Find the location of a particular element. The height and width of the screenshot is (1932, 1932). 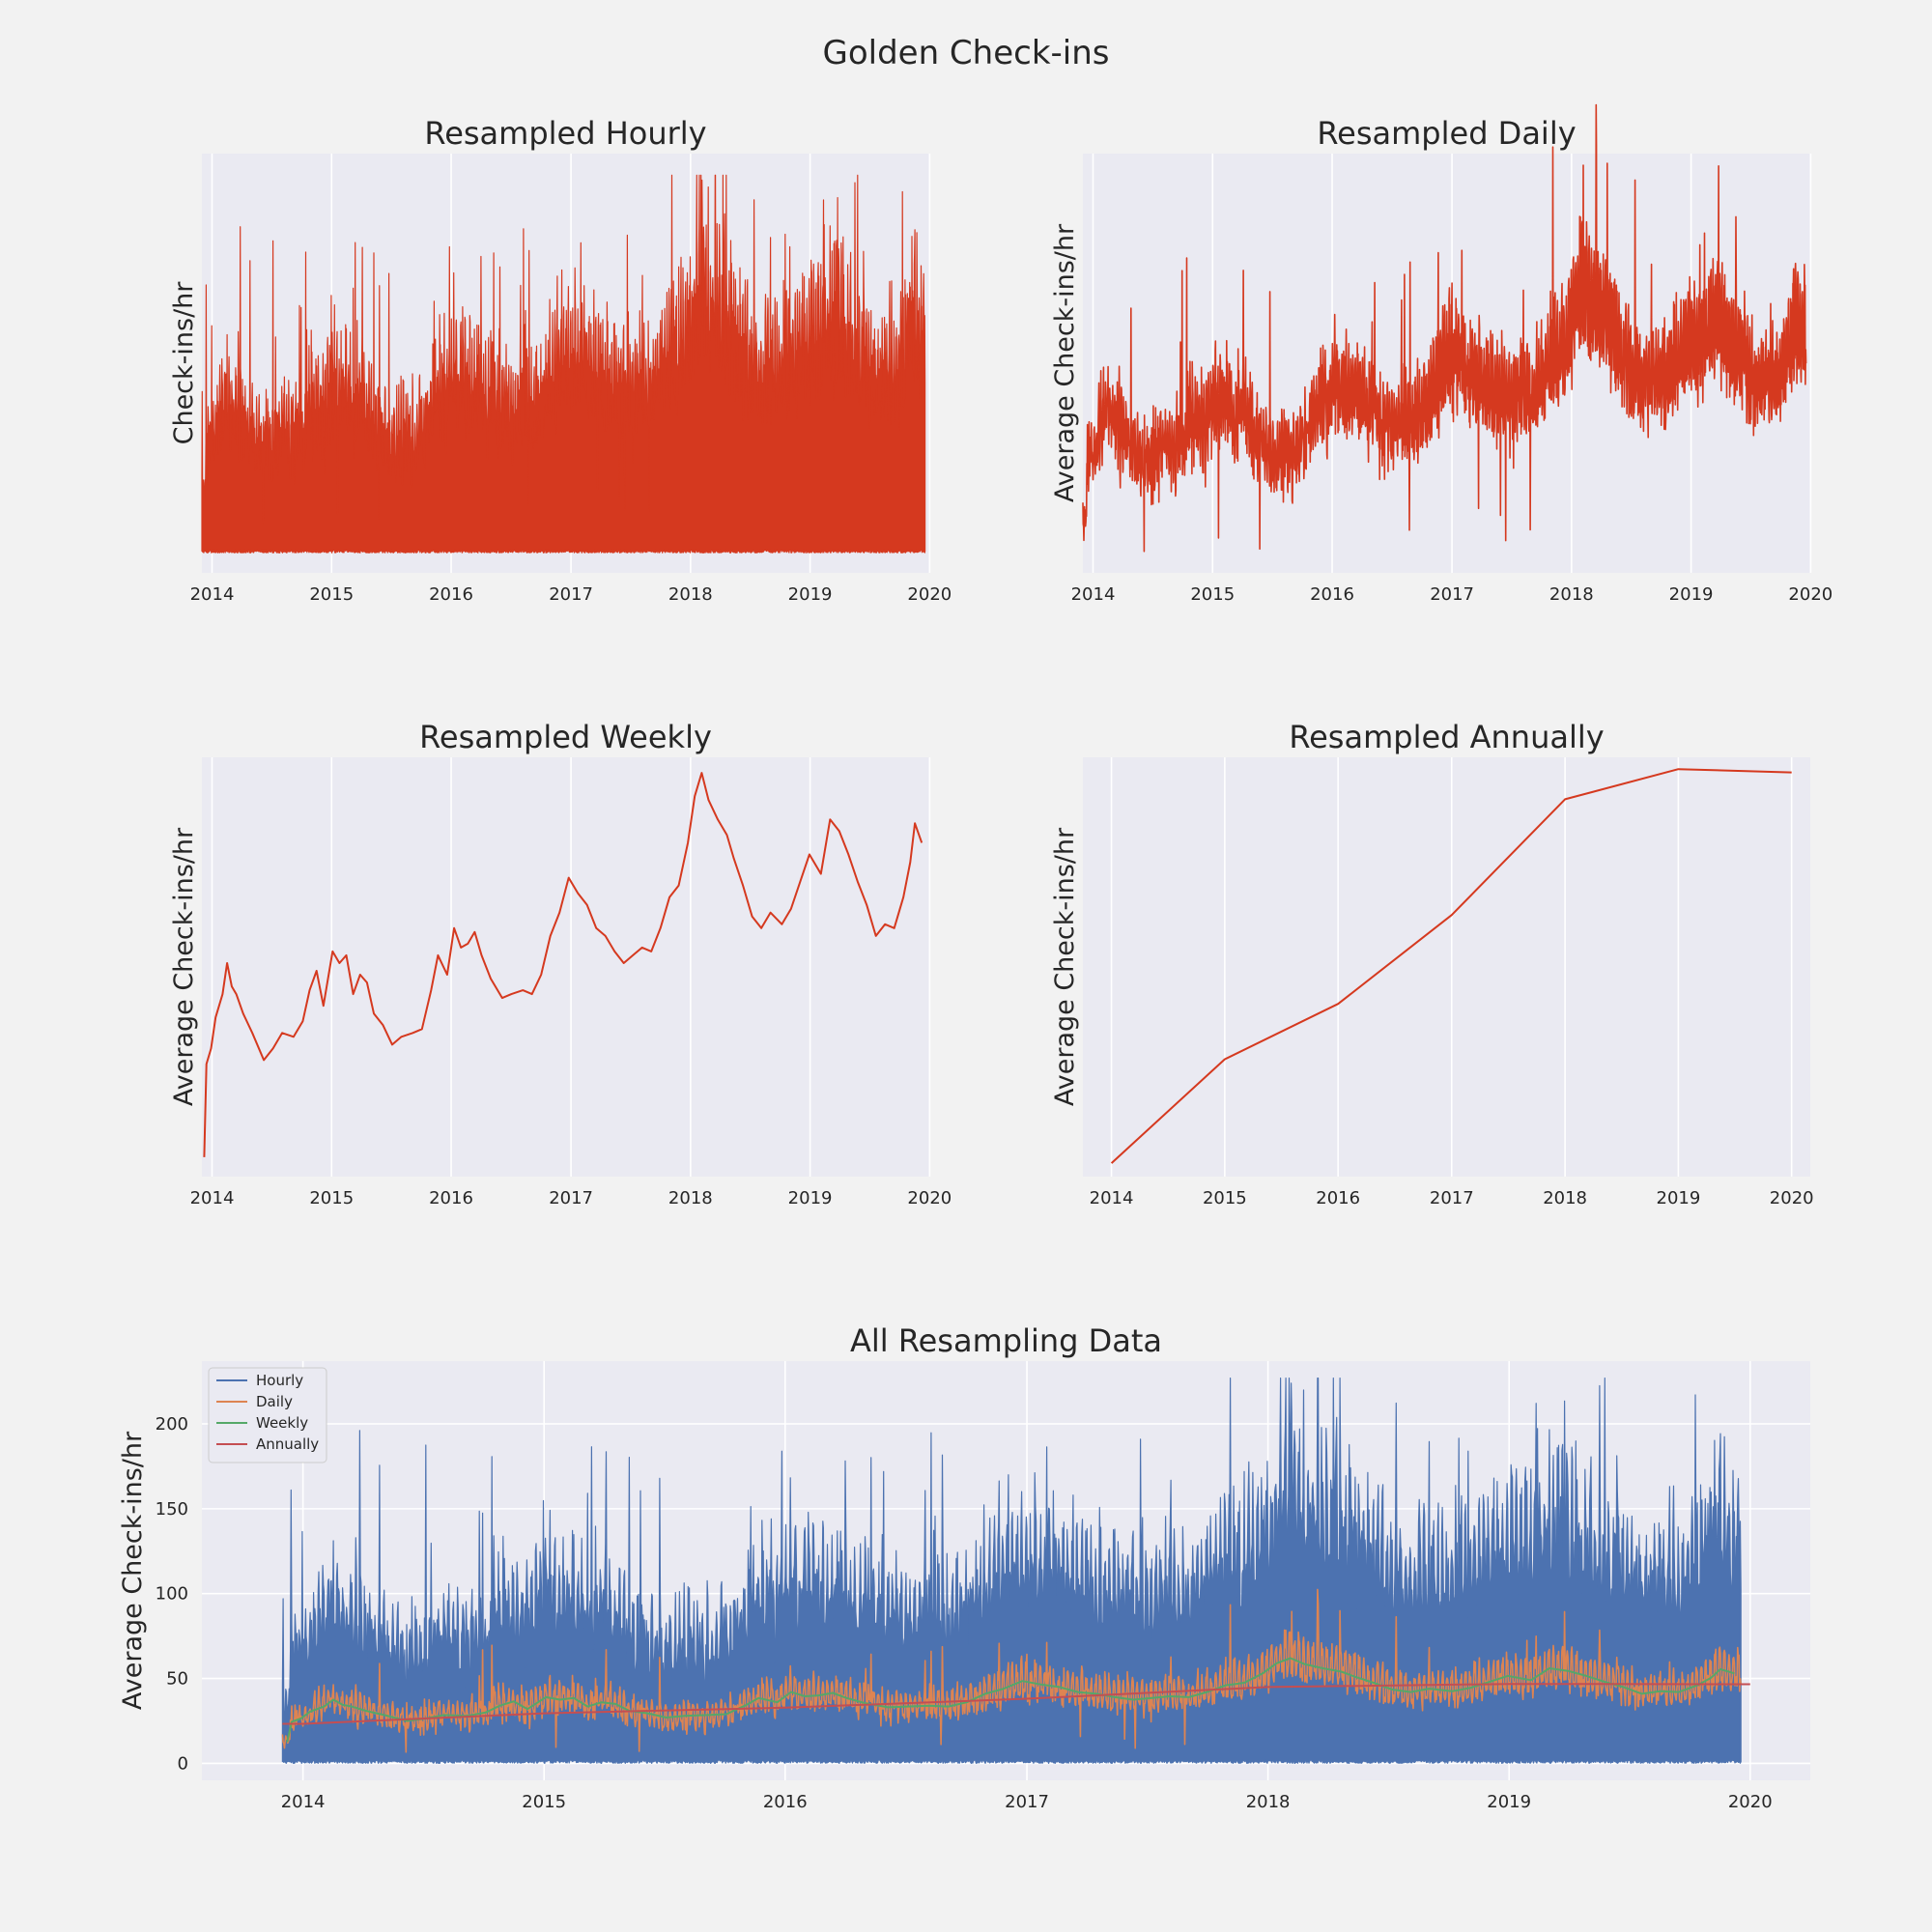

panel-title: Resampled Weekly is located at coordinates (565, 737).